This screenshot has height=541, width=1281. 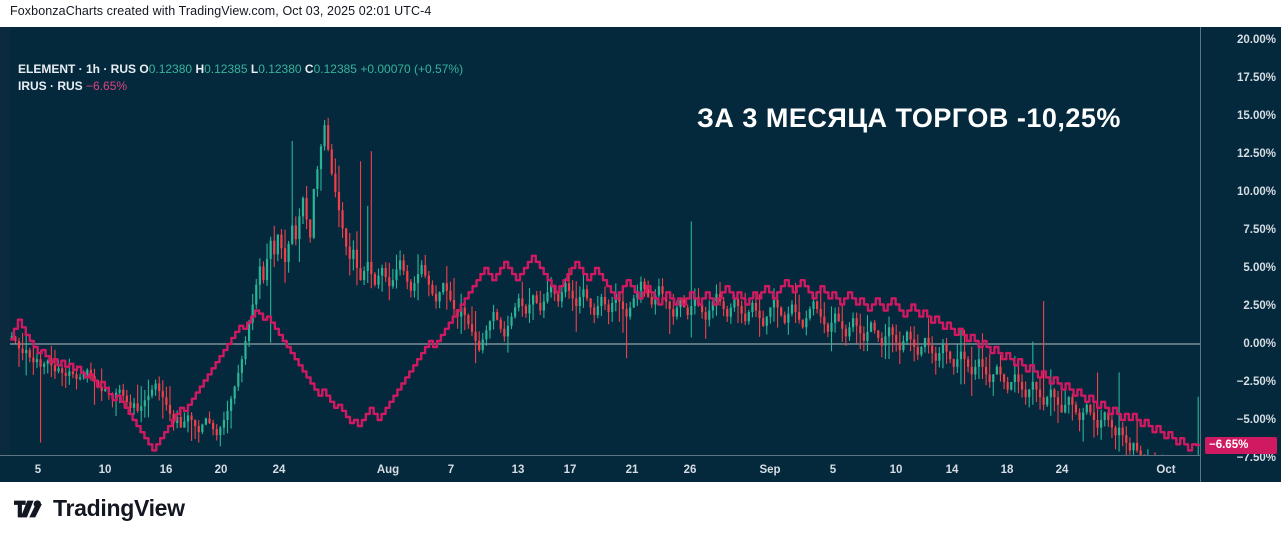 What do you see at coordinates (600, 469) in the screenshot?
I see `time-axis: 5 10 16 20 24 Aug 7 13 17 21 26 Sep 5 10 14 18 24 Oct` at bounding box center [600, 469].